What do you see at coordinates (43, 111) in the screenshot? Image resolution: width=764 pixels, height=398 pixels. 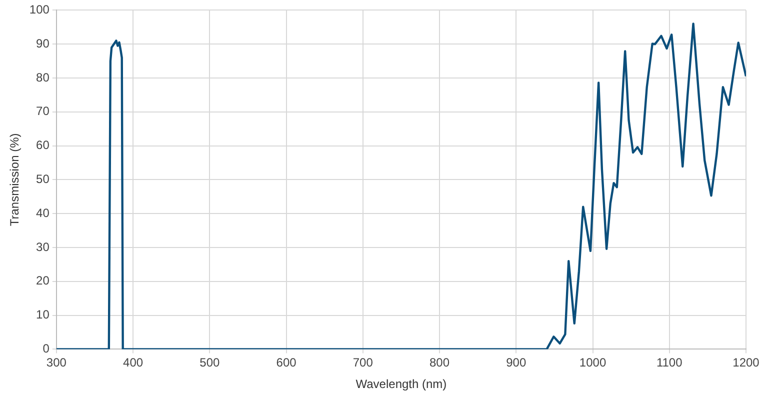 I see `y-tick-label: 70` at bounding box center [43, 111].